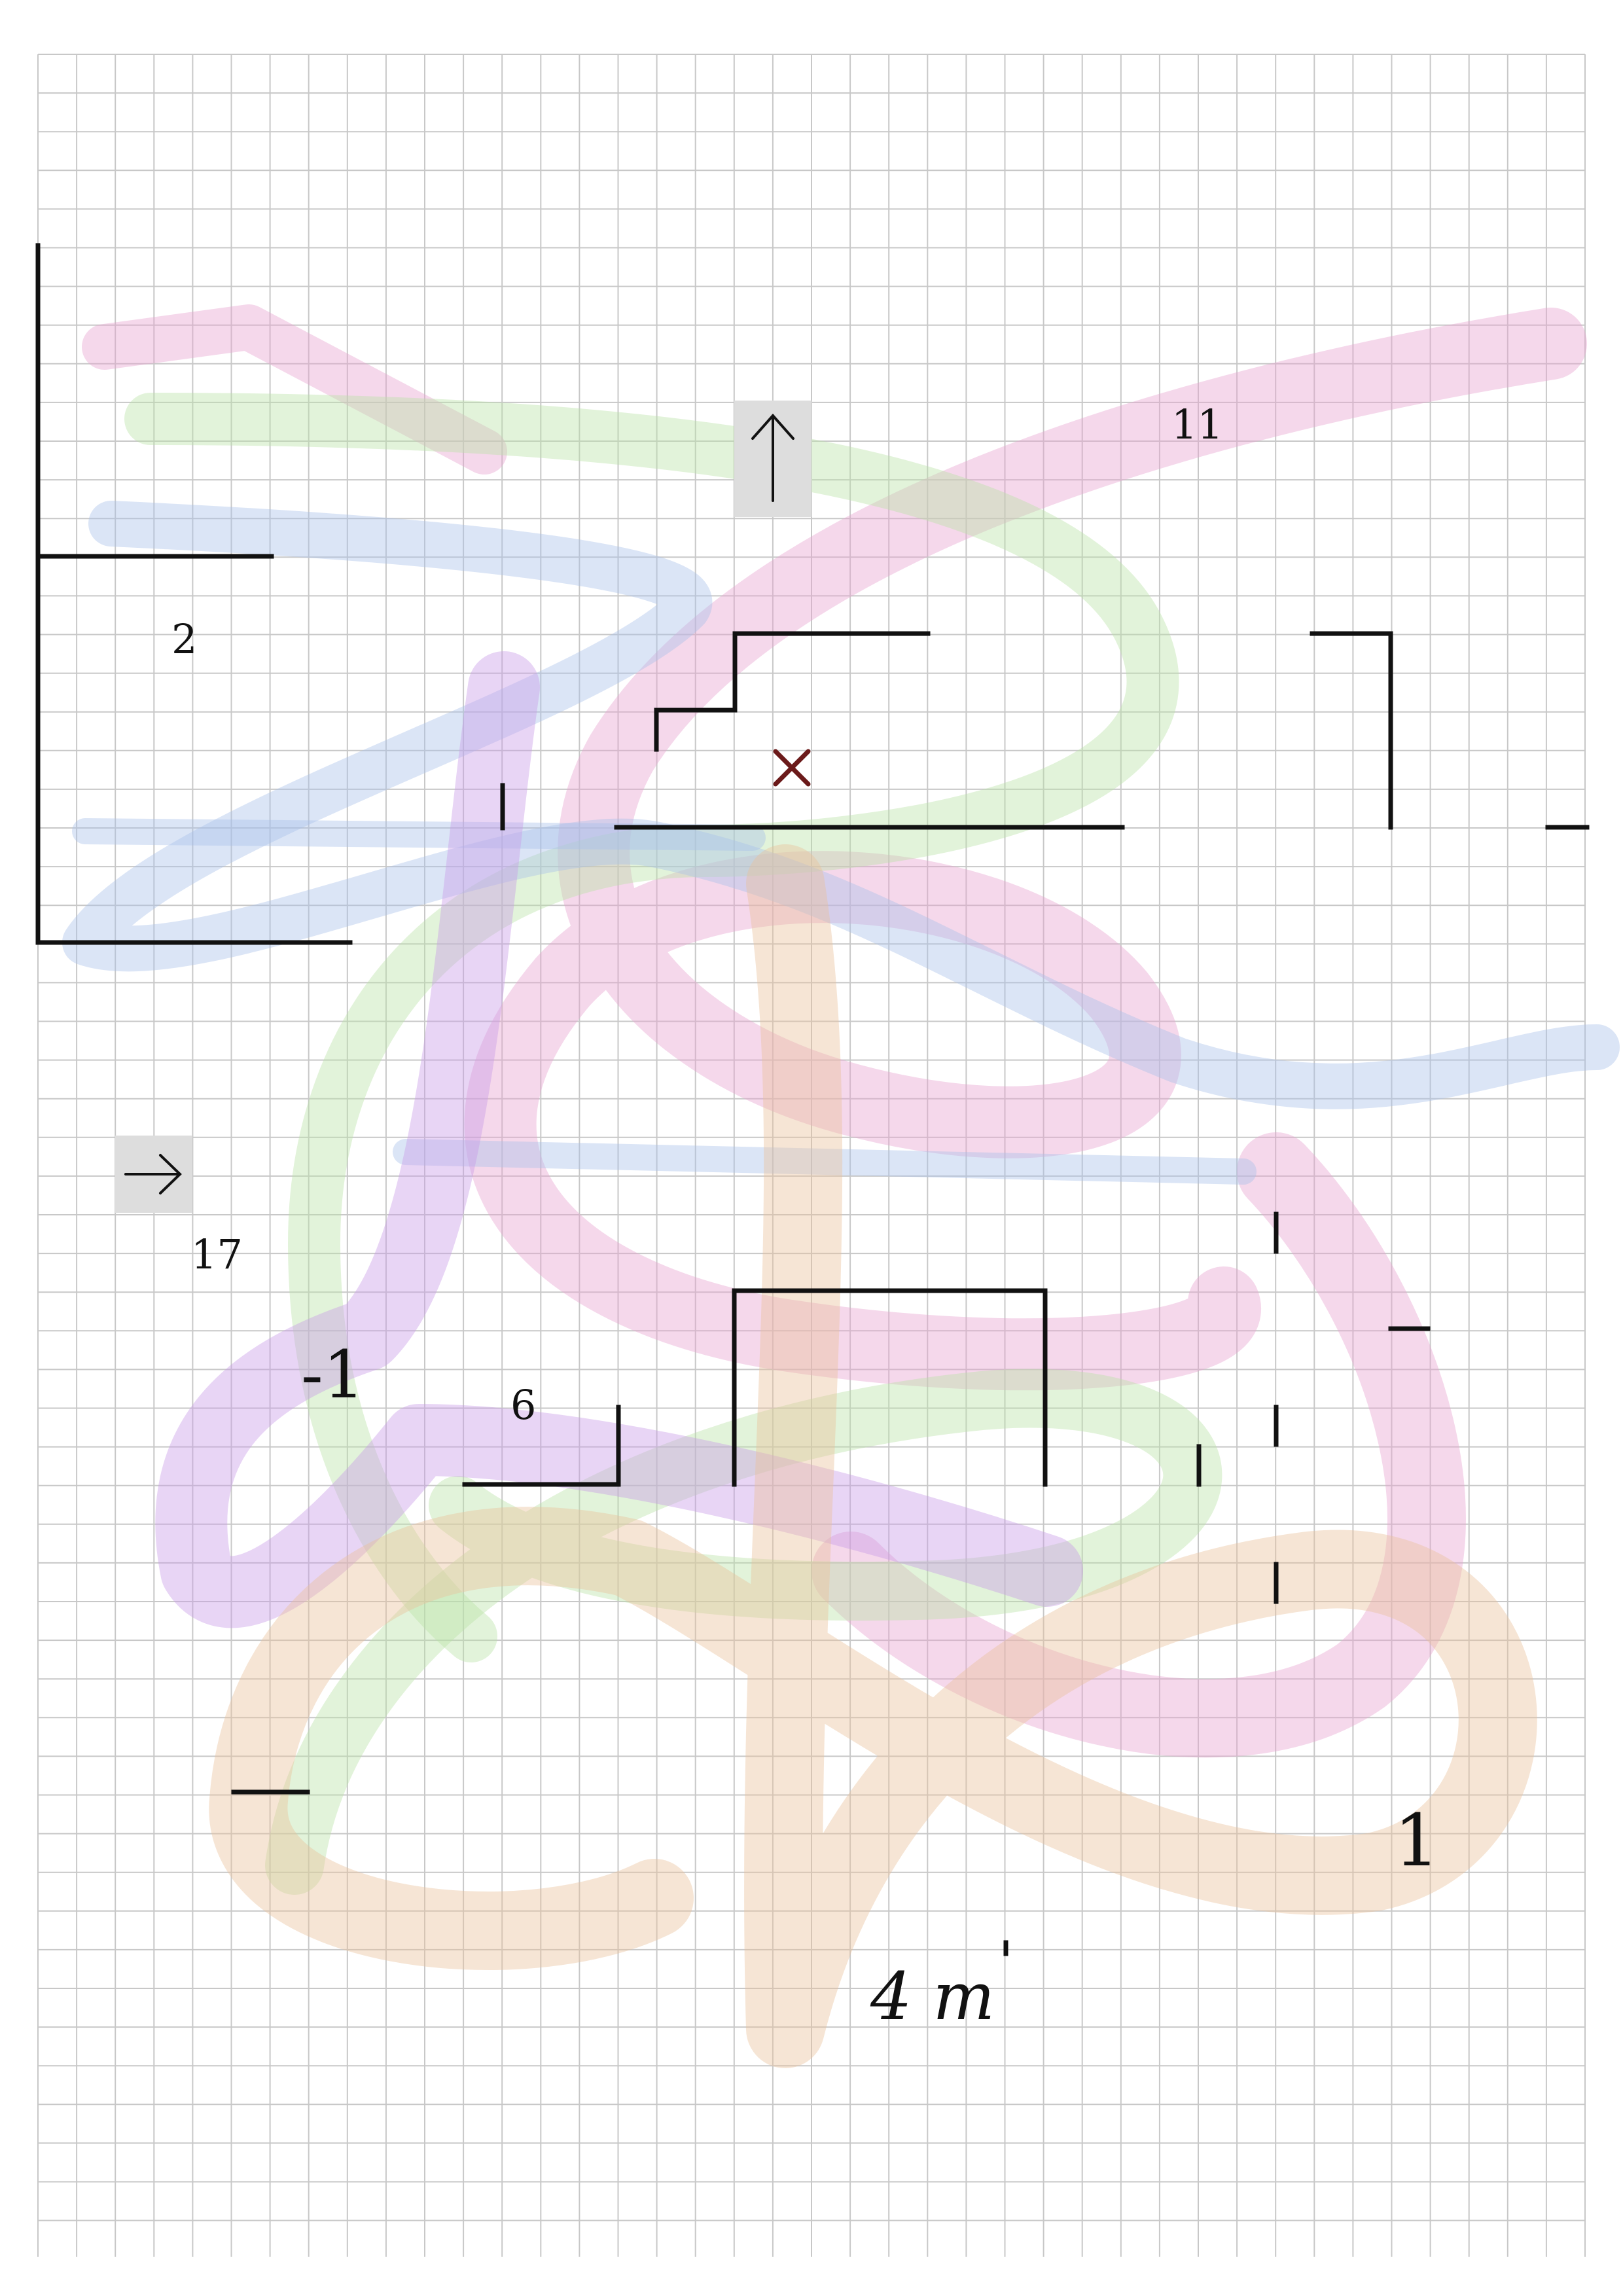 The width and height of the screenshot is (1623, 2296). Describe the element at coordinates (541, 1446) in the screenshot. I see `six-bracket` at that location.